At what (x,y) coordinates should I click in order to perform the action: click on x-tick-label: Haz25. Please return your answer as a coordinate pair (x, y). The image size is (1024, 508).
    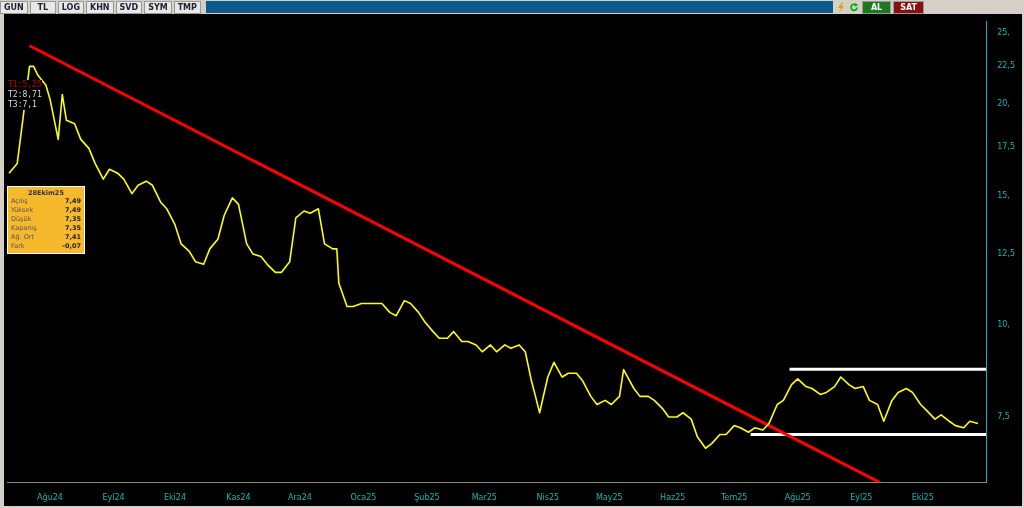
    Looking at the image, I should click on (673, 498).